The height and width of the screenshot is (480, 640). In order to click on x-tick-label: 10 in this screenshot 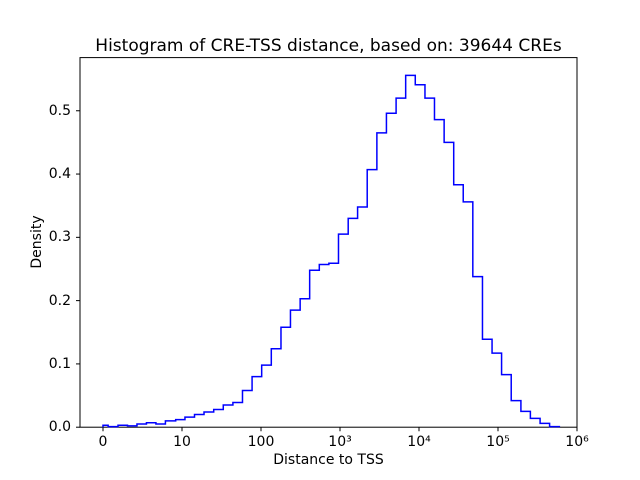, I will do `click(182, 442)`.